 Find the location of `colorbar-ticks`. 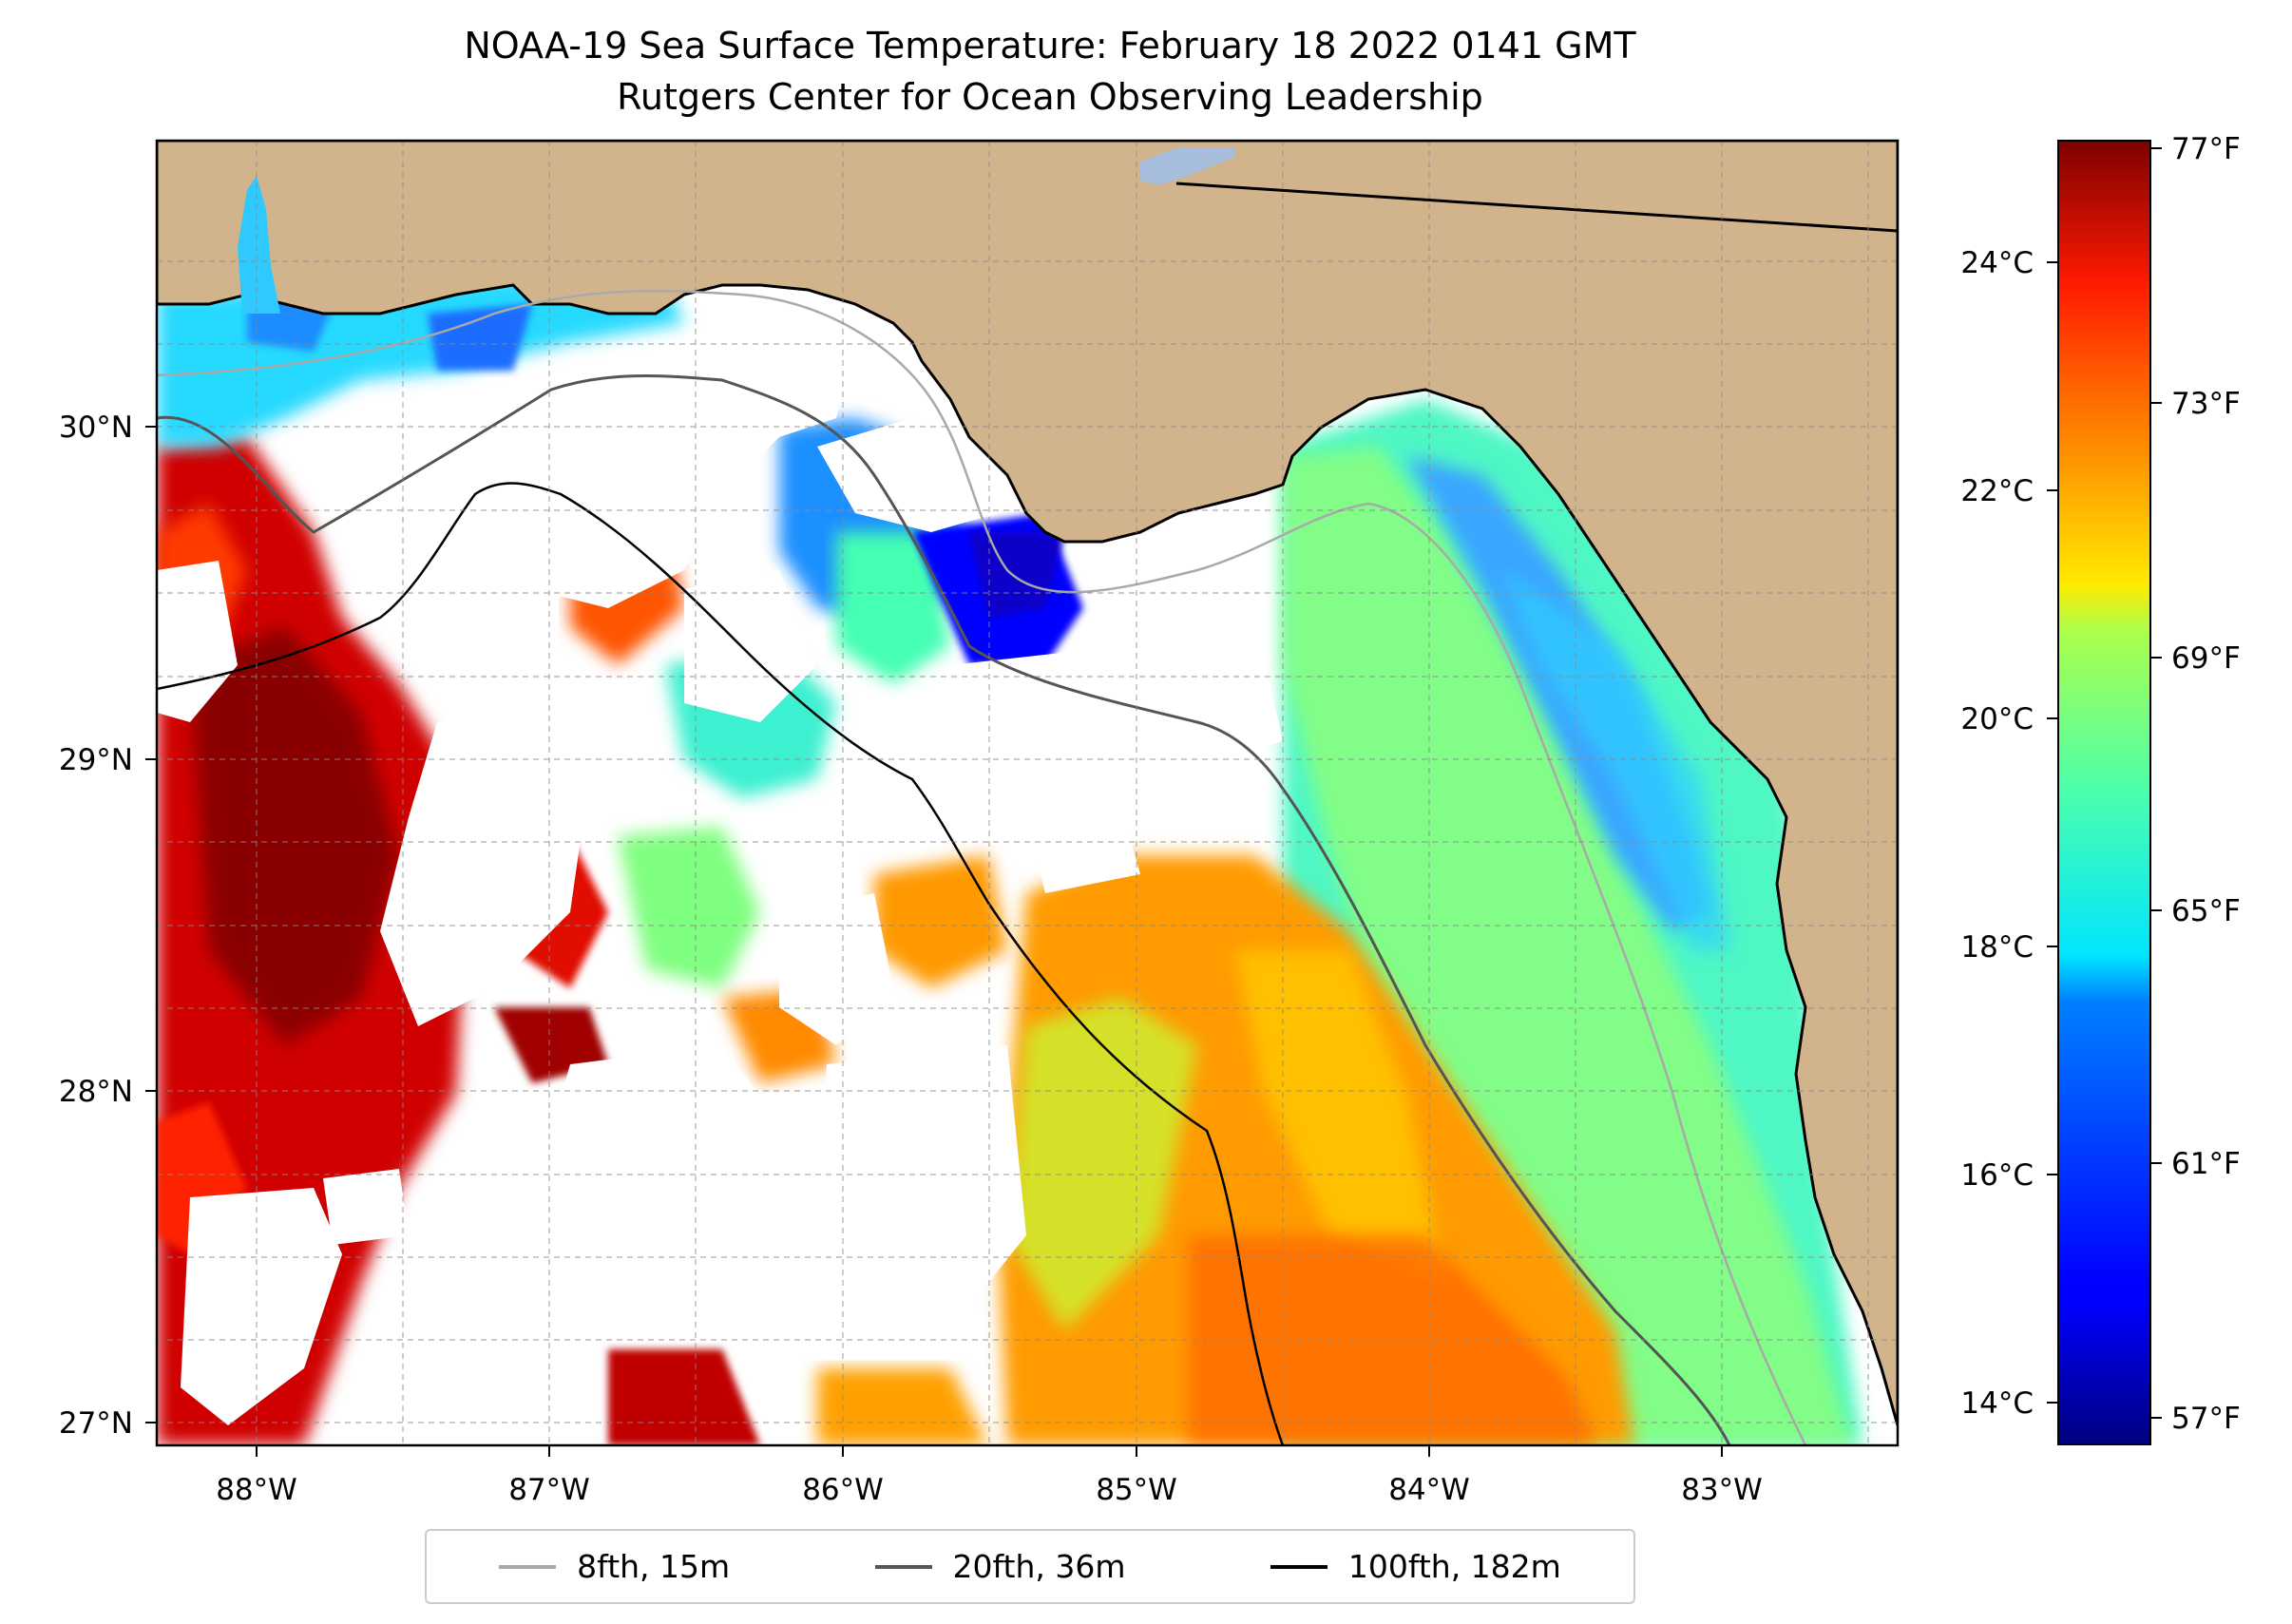

colorbar-ticks is located at coordinates (2104, 783).